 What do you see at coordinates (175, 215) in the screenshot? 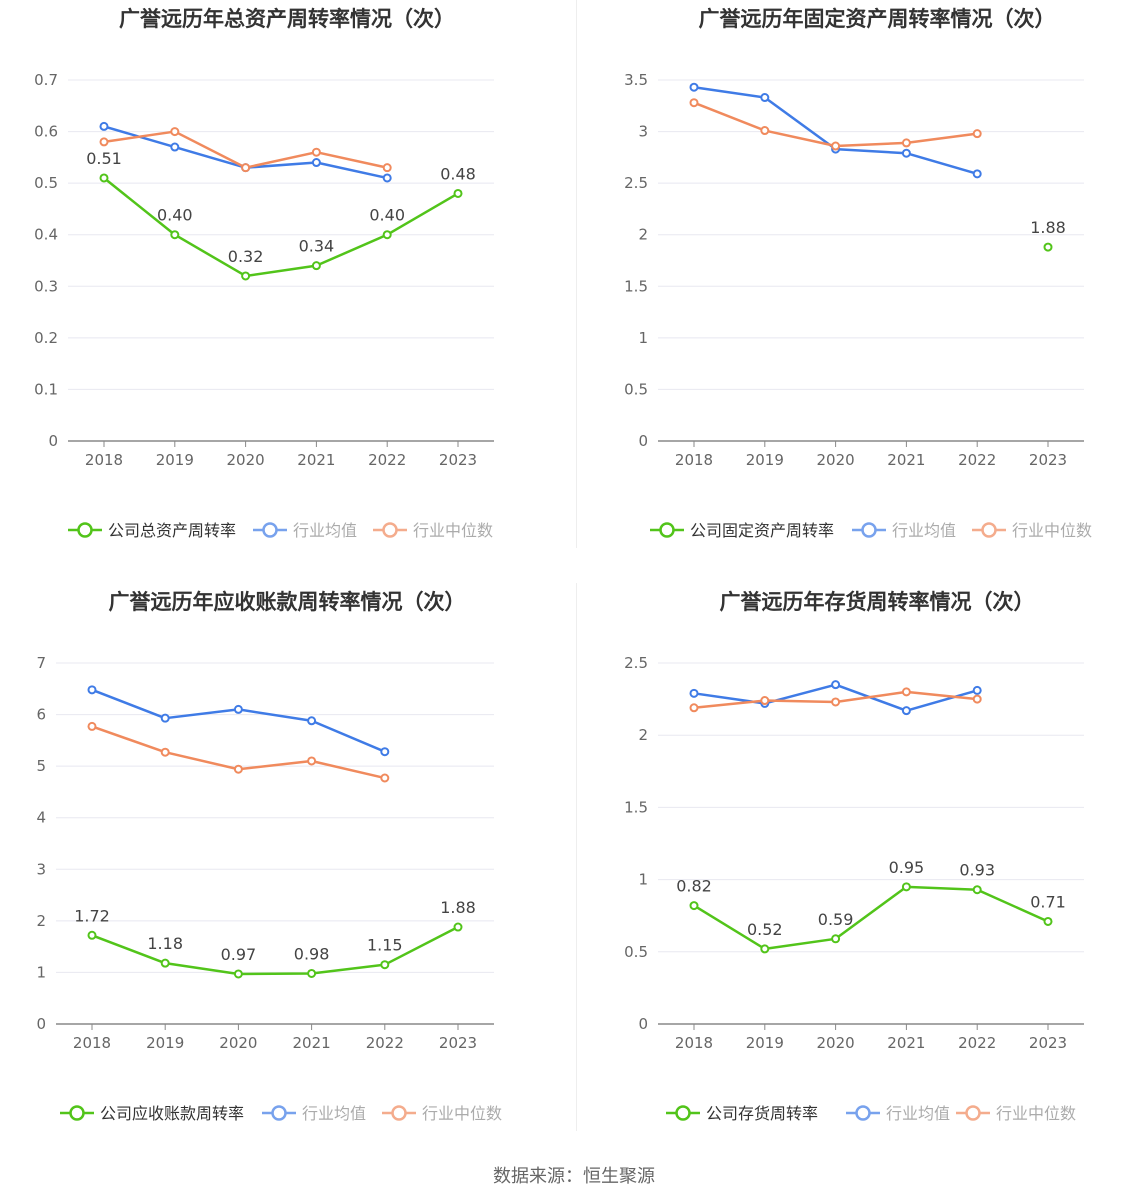
I see `data-label: 0.40` at bounding box center [175, 215].